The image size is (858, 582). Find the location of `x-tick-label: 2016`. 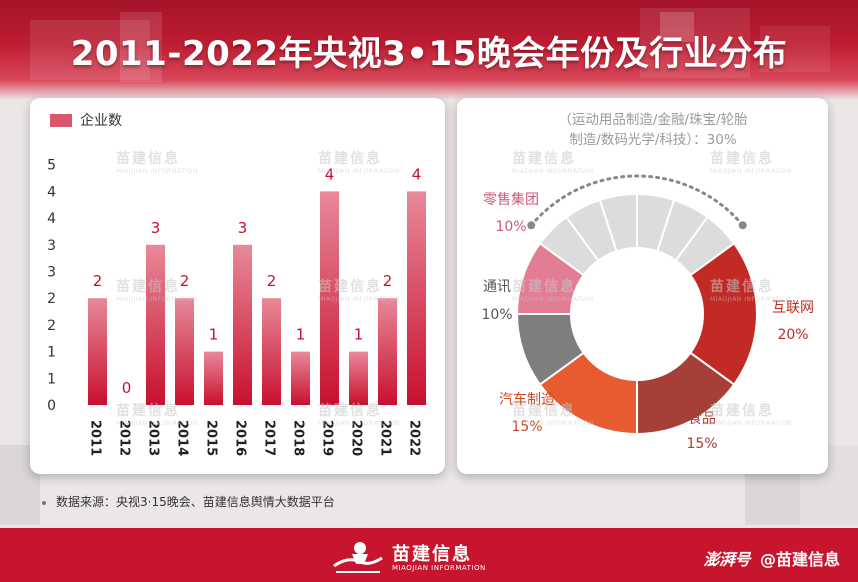

x-tick-label: 2016 is located at coordinates (240, 438).